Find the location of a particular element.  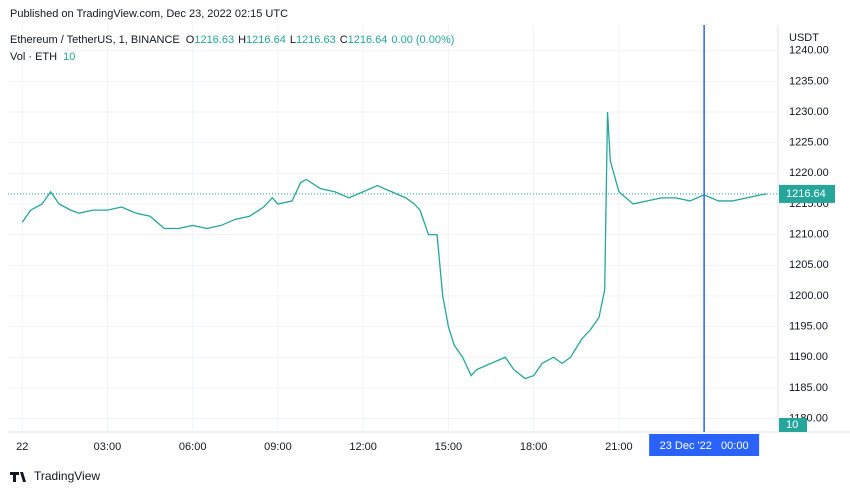

x-tick-label: 03:00 is located at coordinates (108, 447).